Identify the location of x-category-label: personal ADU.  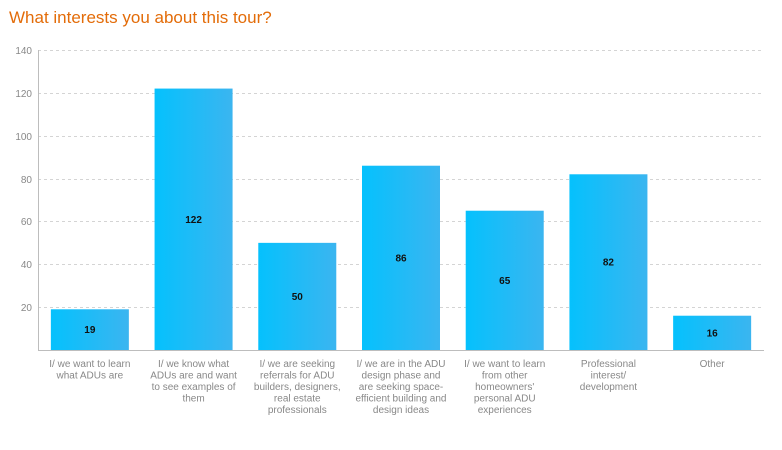
(505, 399).